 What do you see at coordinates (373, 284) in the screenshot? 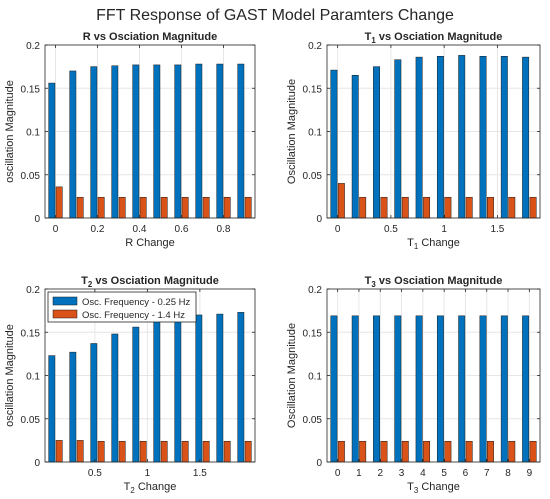
I see `subplot-title-subscript: 3` at bounding box center [373, 284].